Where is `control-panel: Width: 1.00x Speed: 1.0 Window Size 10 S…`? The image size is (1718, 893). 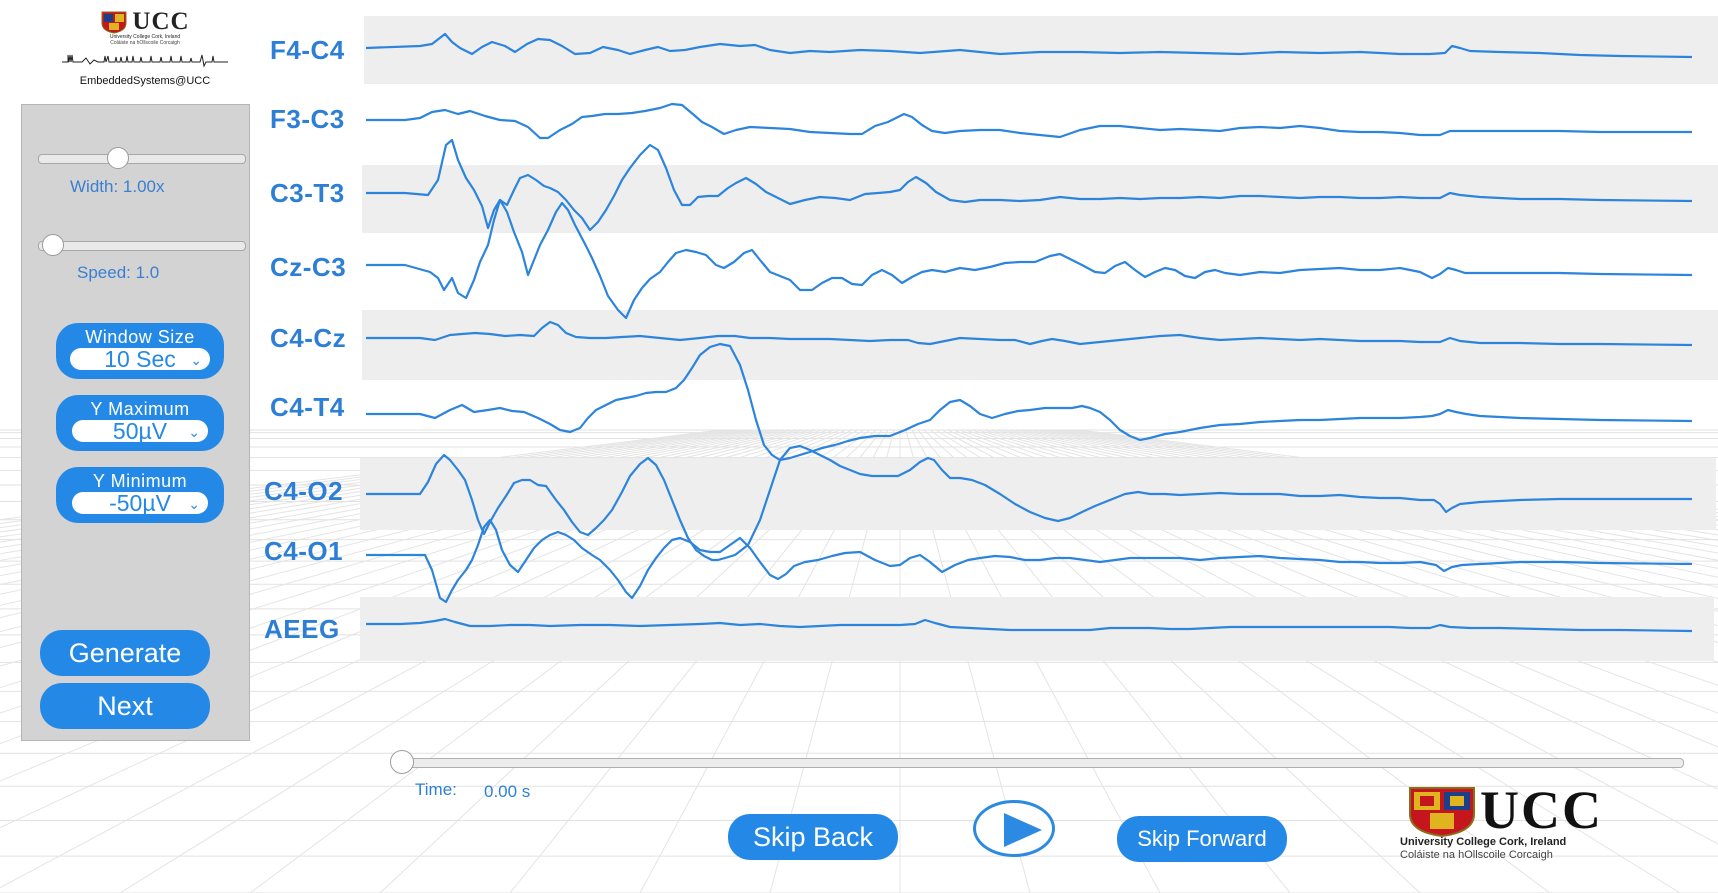
control-panel: Width: 1.00x Speed: 1.0 Window Size 10 S… is located at coordinates (135, 422).